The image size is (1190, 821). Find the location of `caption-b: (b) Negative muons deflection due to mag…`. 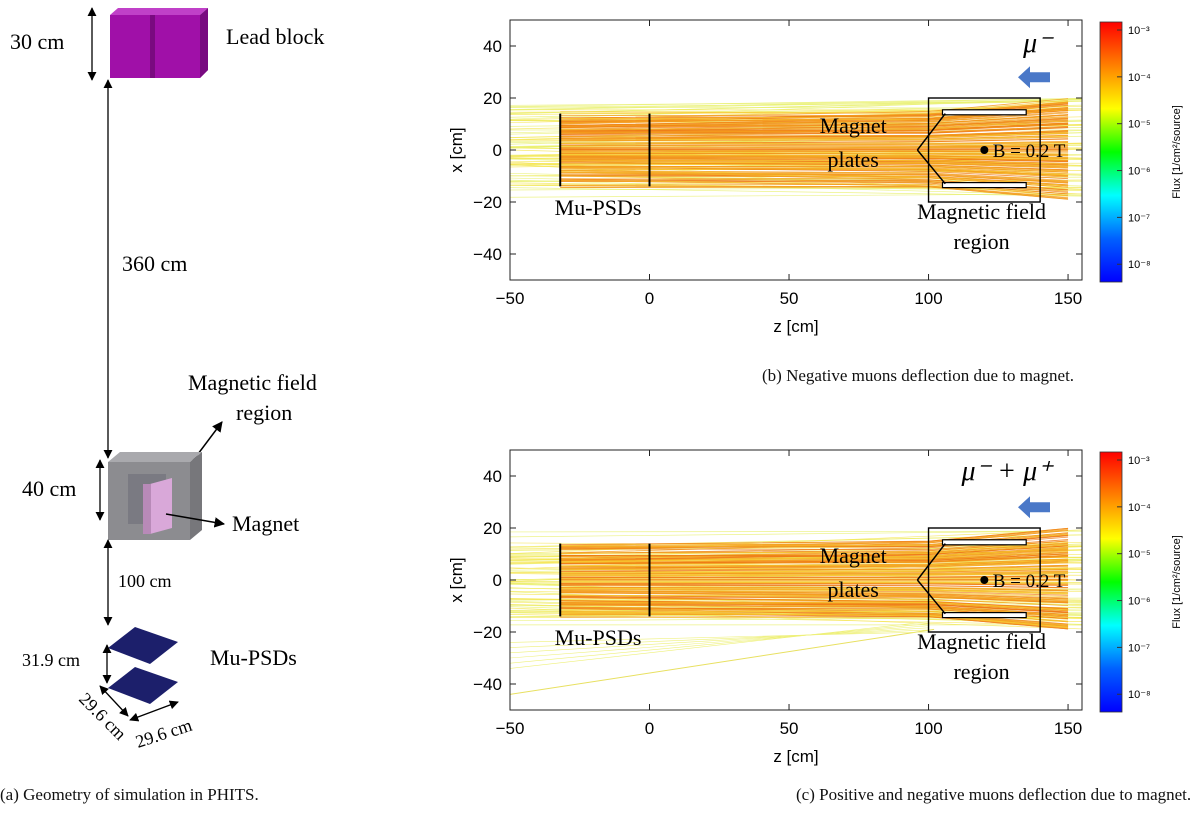

caption-b: (b) Negative muons deflection due to mag… is located at coordinates (918, 376).